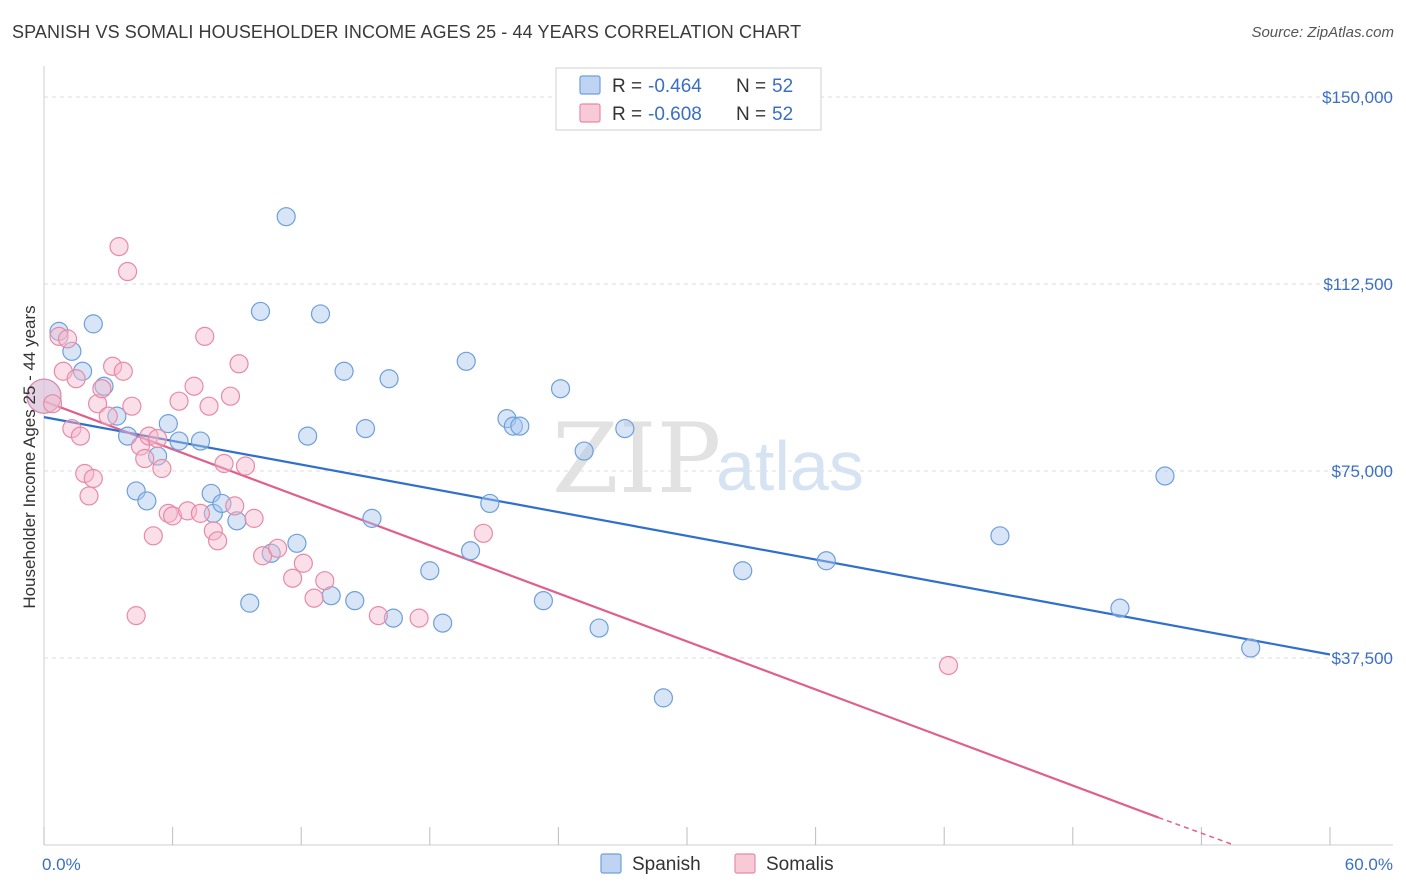  What do you see at coordinates (790, 466) in the screenshot?
I see `watermark-atlas: atlas` at bounding box center [790, 466].